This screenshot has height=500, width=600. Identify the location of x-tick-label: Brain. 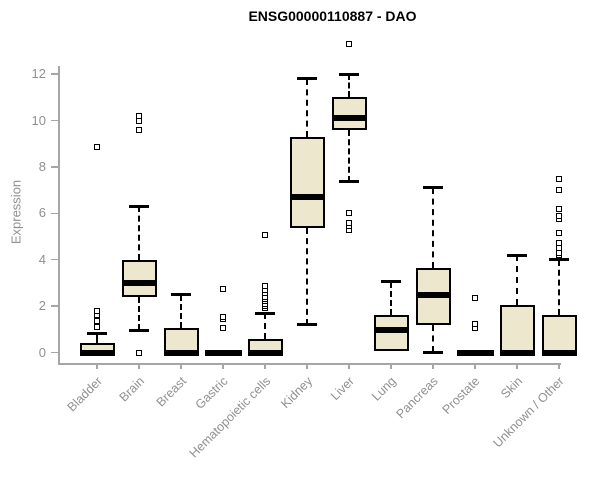
(131, 389).